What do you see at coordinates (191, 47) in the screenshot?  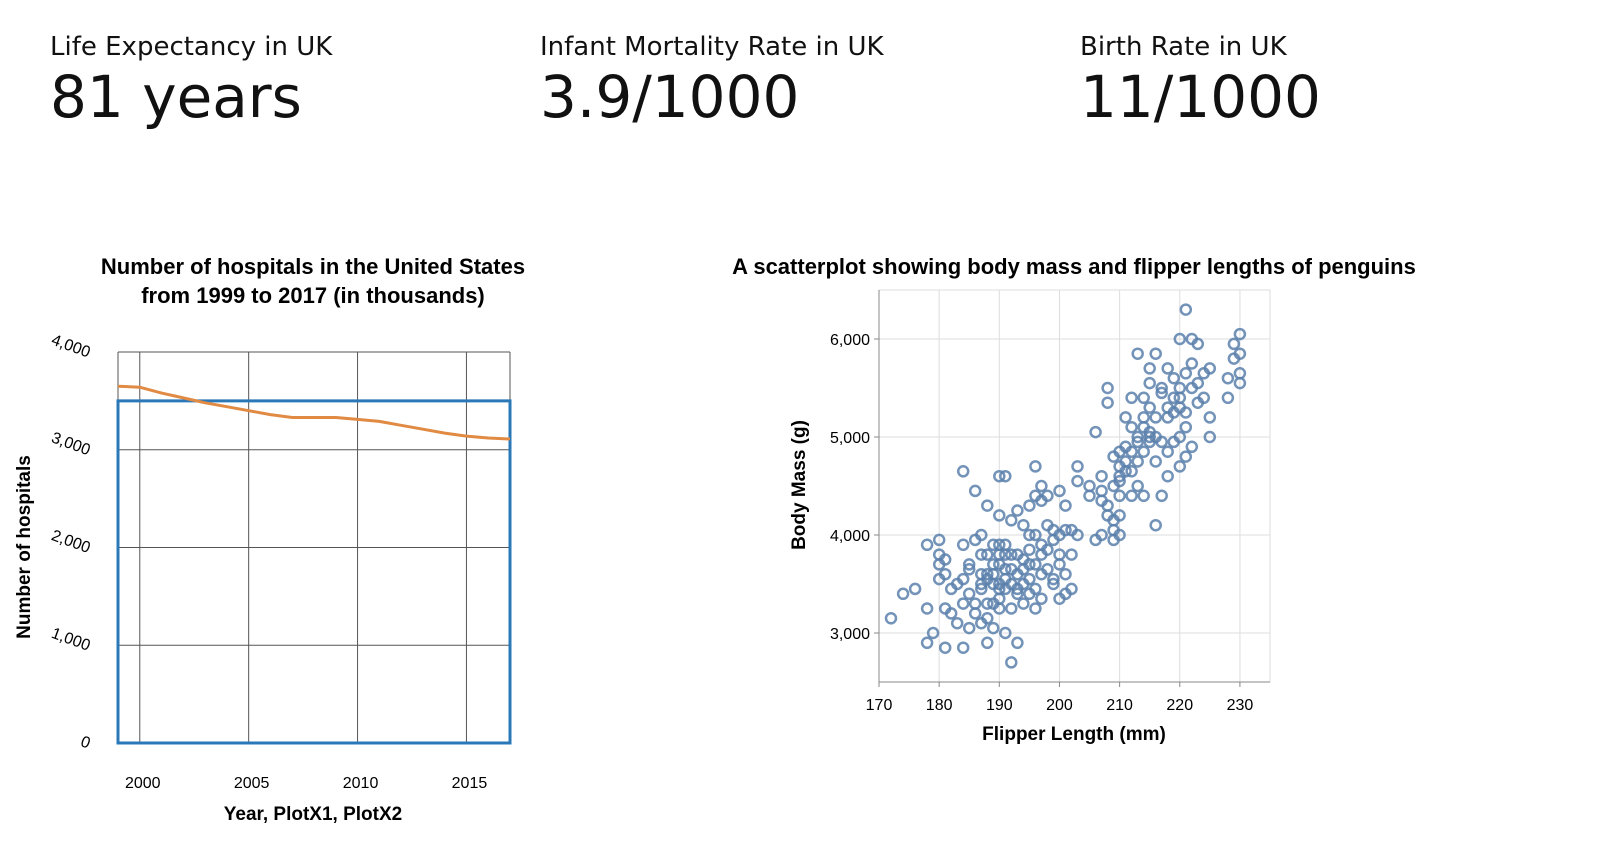 I see `kpi-label: Life Expectancy in UK` at bounding box center [191, 47].